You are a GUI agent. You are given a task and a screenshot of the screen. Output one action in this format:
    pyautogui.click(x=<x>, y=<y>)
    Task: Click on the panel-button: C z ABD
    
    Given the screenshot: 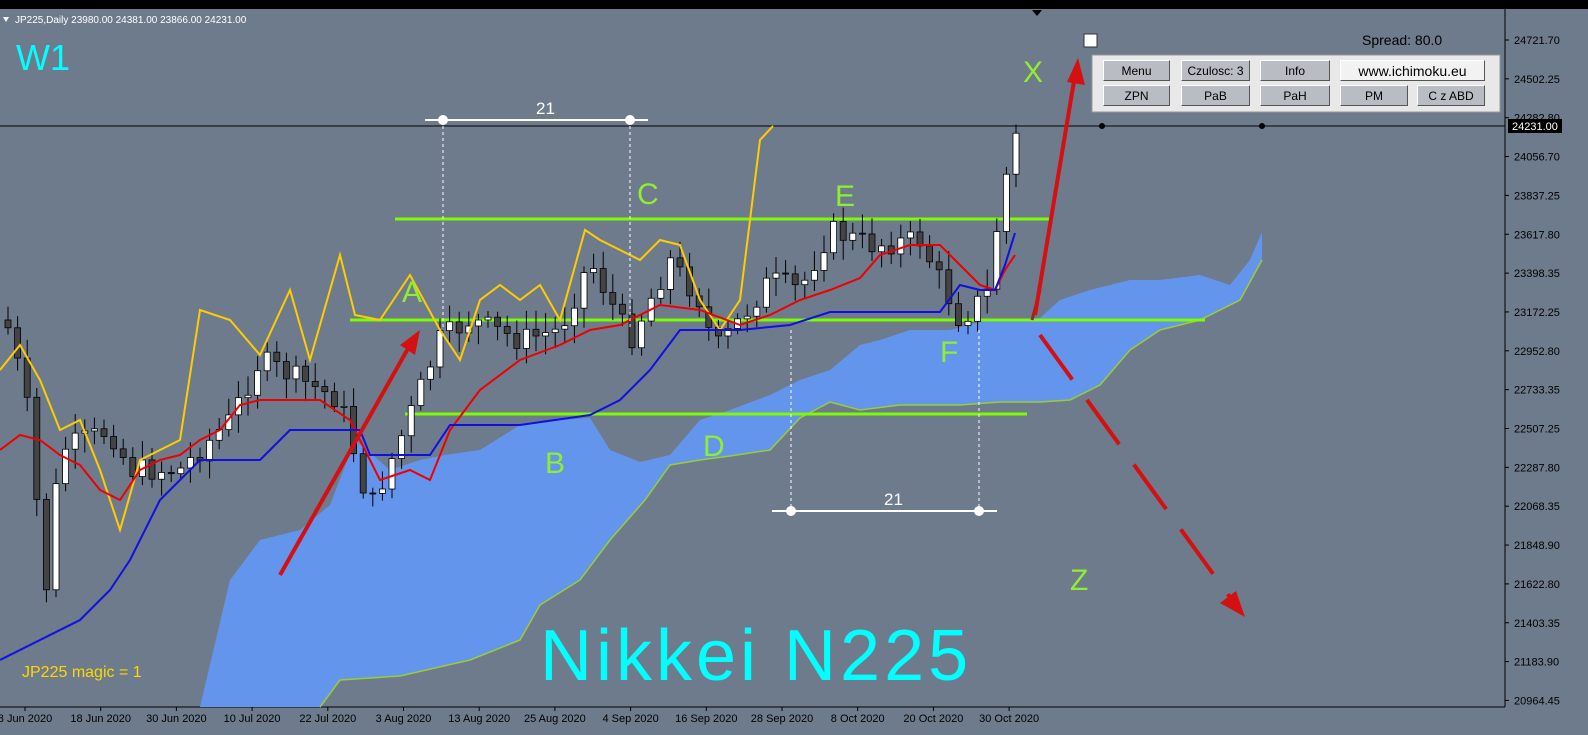 What is the action you would take?
    pyautogui.click(x=1451, y=95)
    